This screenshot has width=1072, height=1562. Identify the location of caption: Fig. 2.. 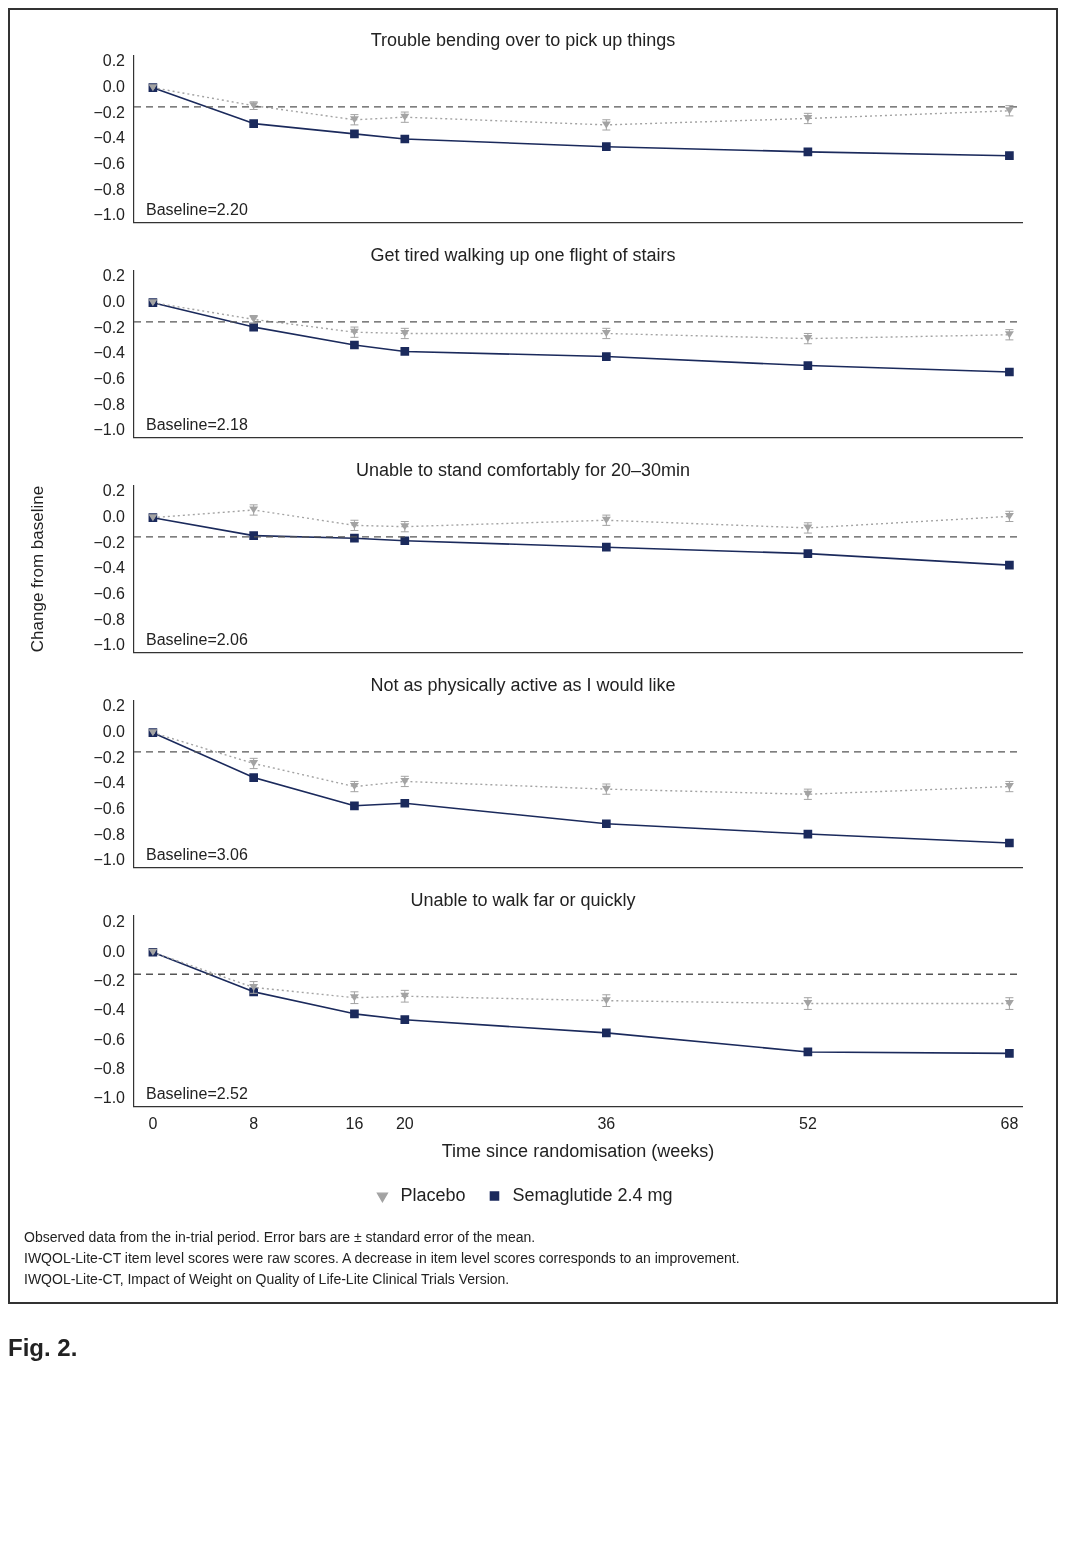
(43, 1348).